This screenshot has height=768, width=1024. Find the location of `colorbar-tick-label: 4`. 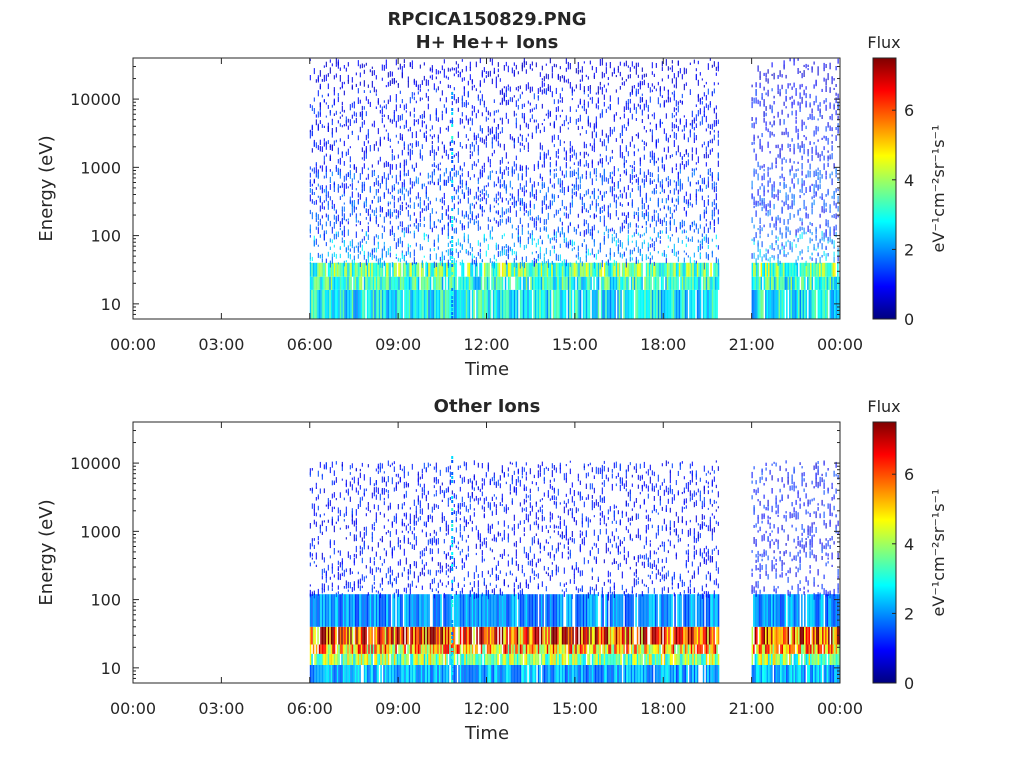

colorbar-tick-label: 4 is located at coordinates (909, 180).